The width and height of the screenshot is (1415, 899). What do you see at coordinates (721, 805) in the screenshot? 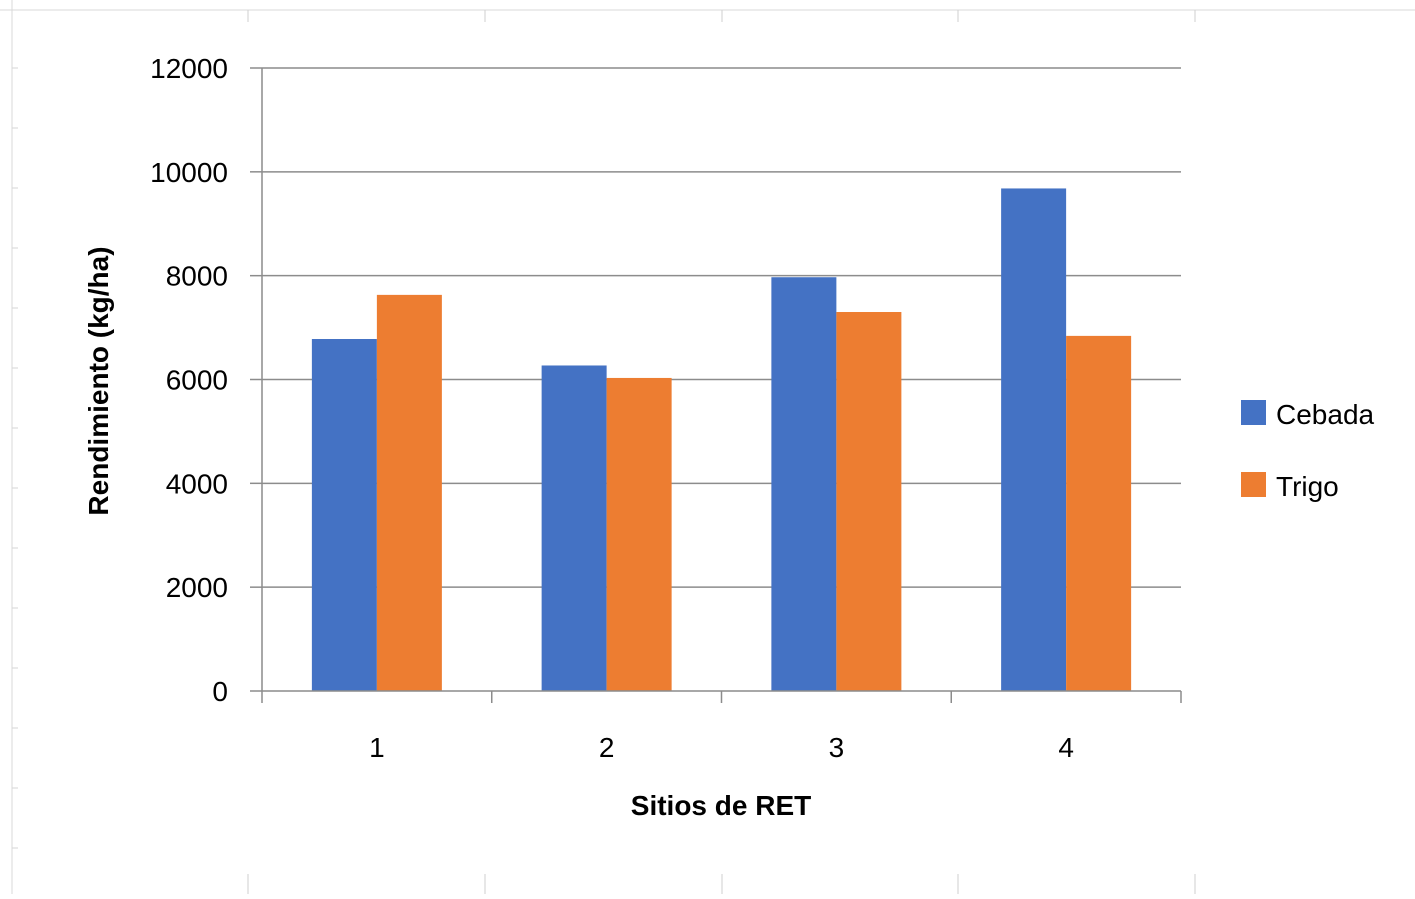
I see `x-axis-title: Sitios de RET` at bounding box center [721, 805].